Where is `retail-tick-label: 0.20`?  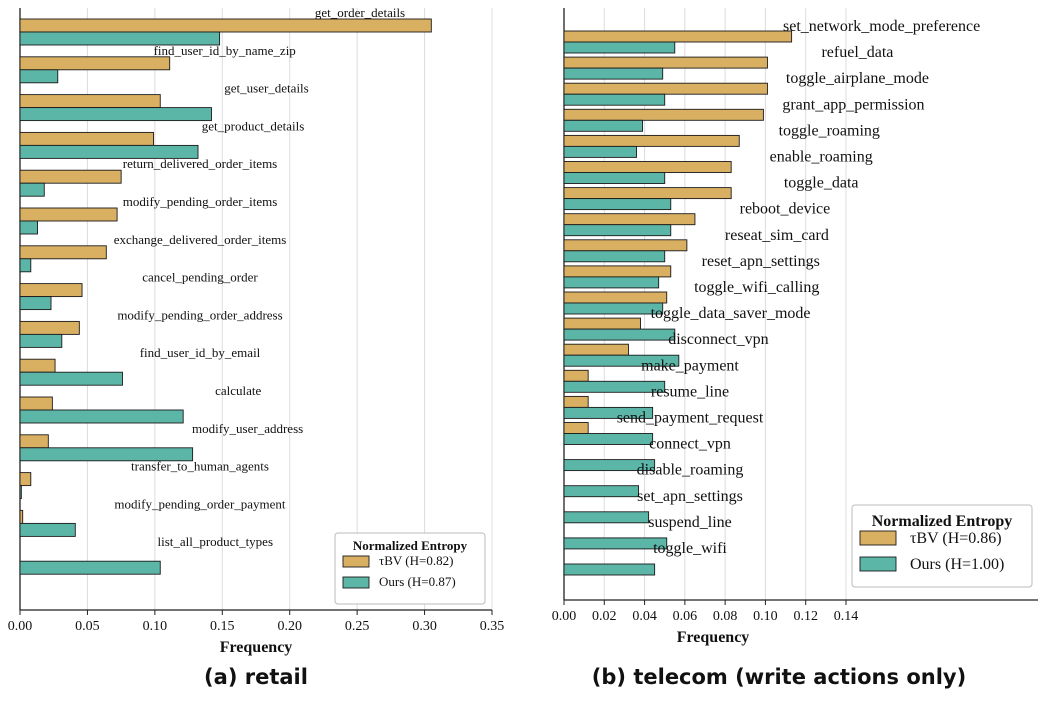 retail-tick-label: 0.20 is located at coordinates (289, 626).